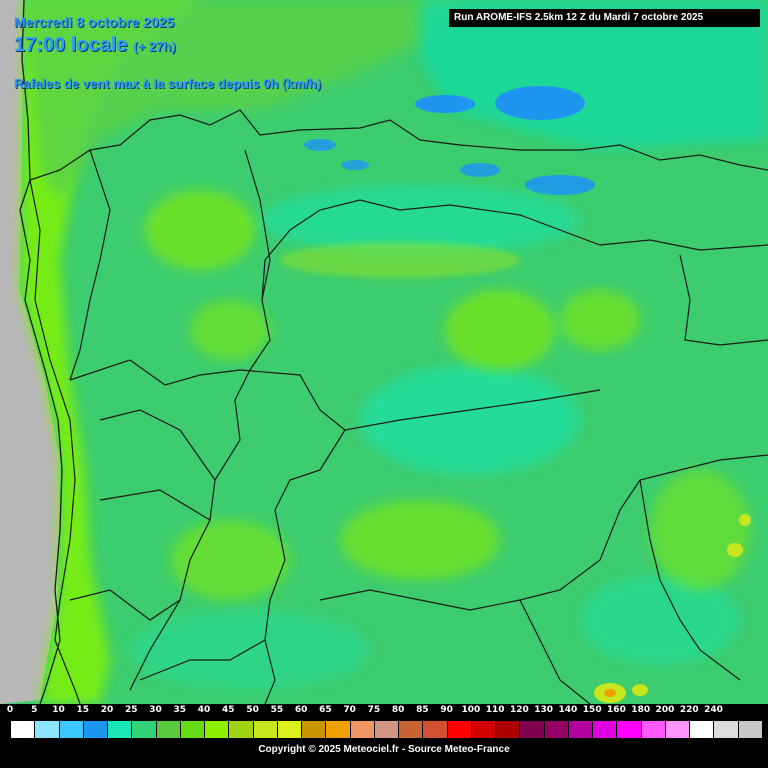 The image size is (768, 768). I want to click on legend-tick-label: 45, so click(228, 710).